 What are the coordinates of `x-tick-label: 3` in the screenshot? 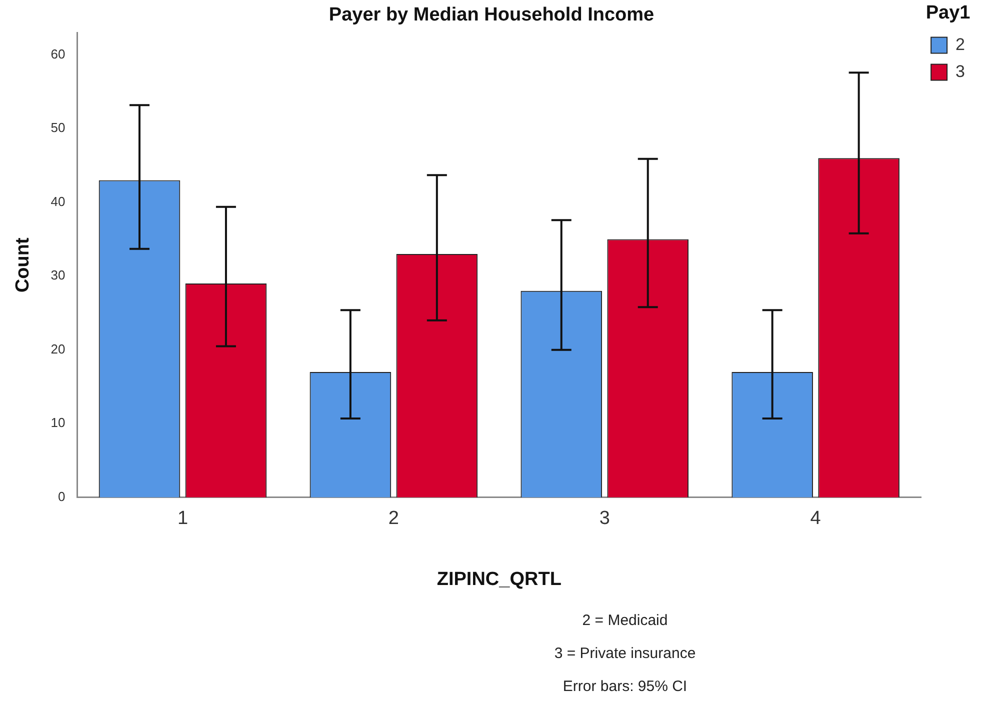 It's located at (604, 519).